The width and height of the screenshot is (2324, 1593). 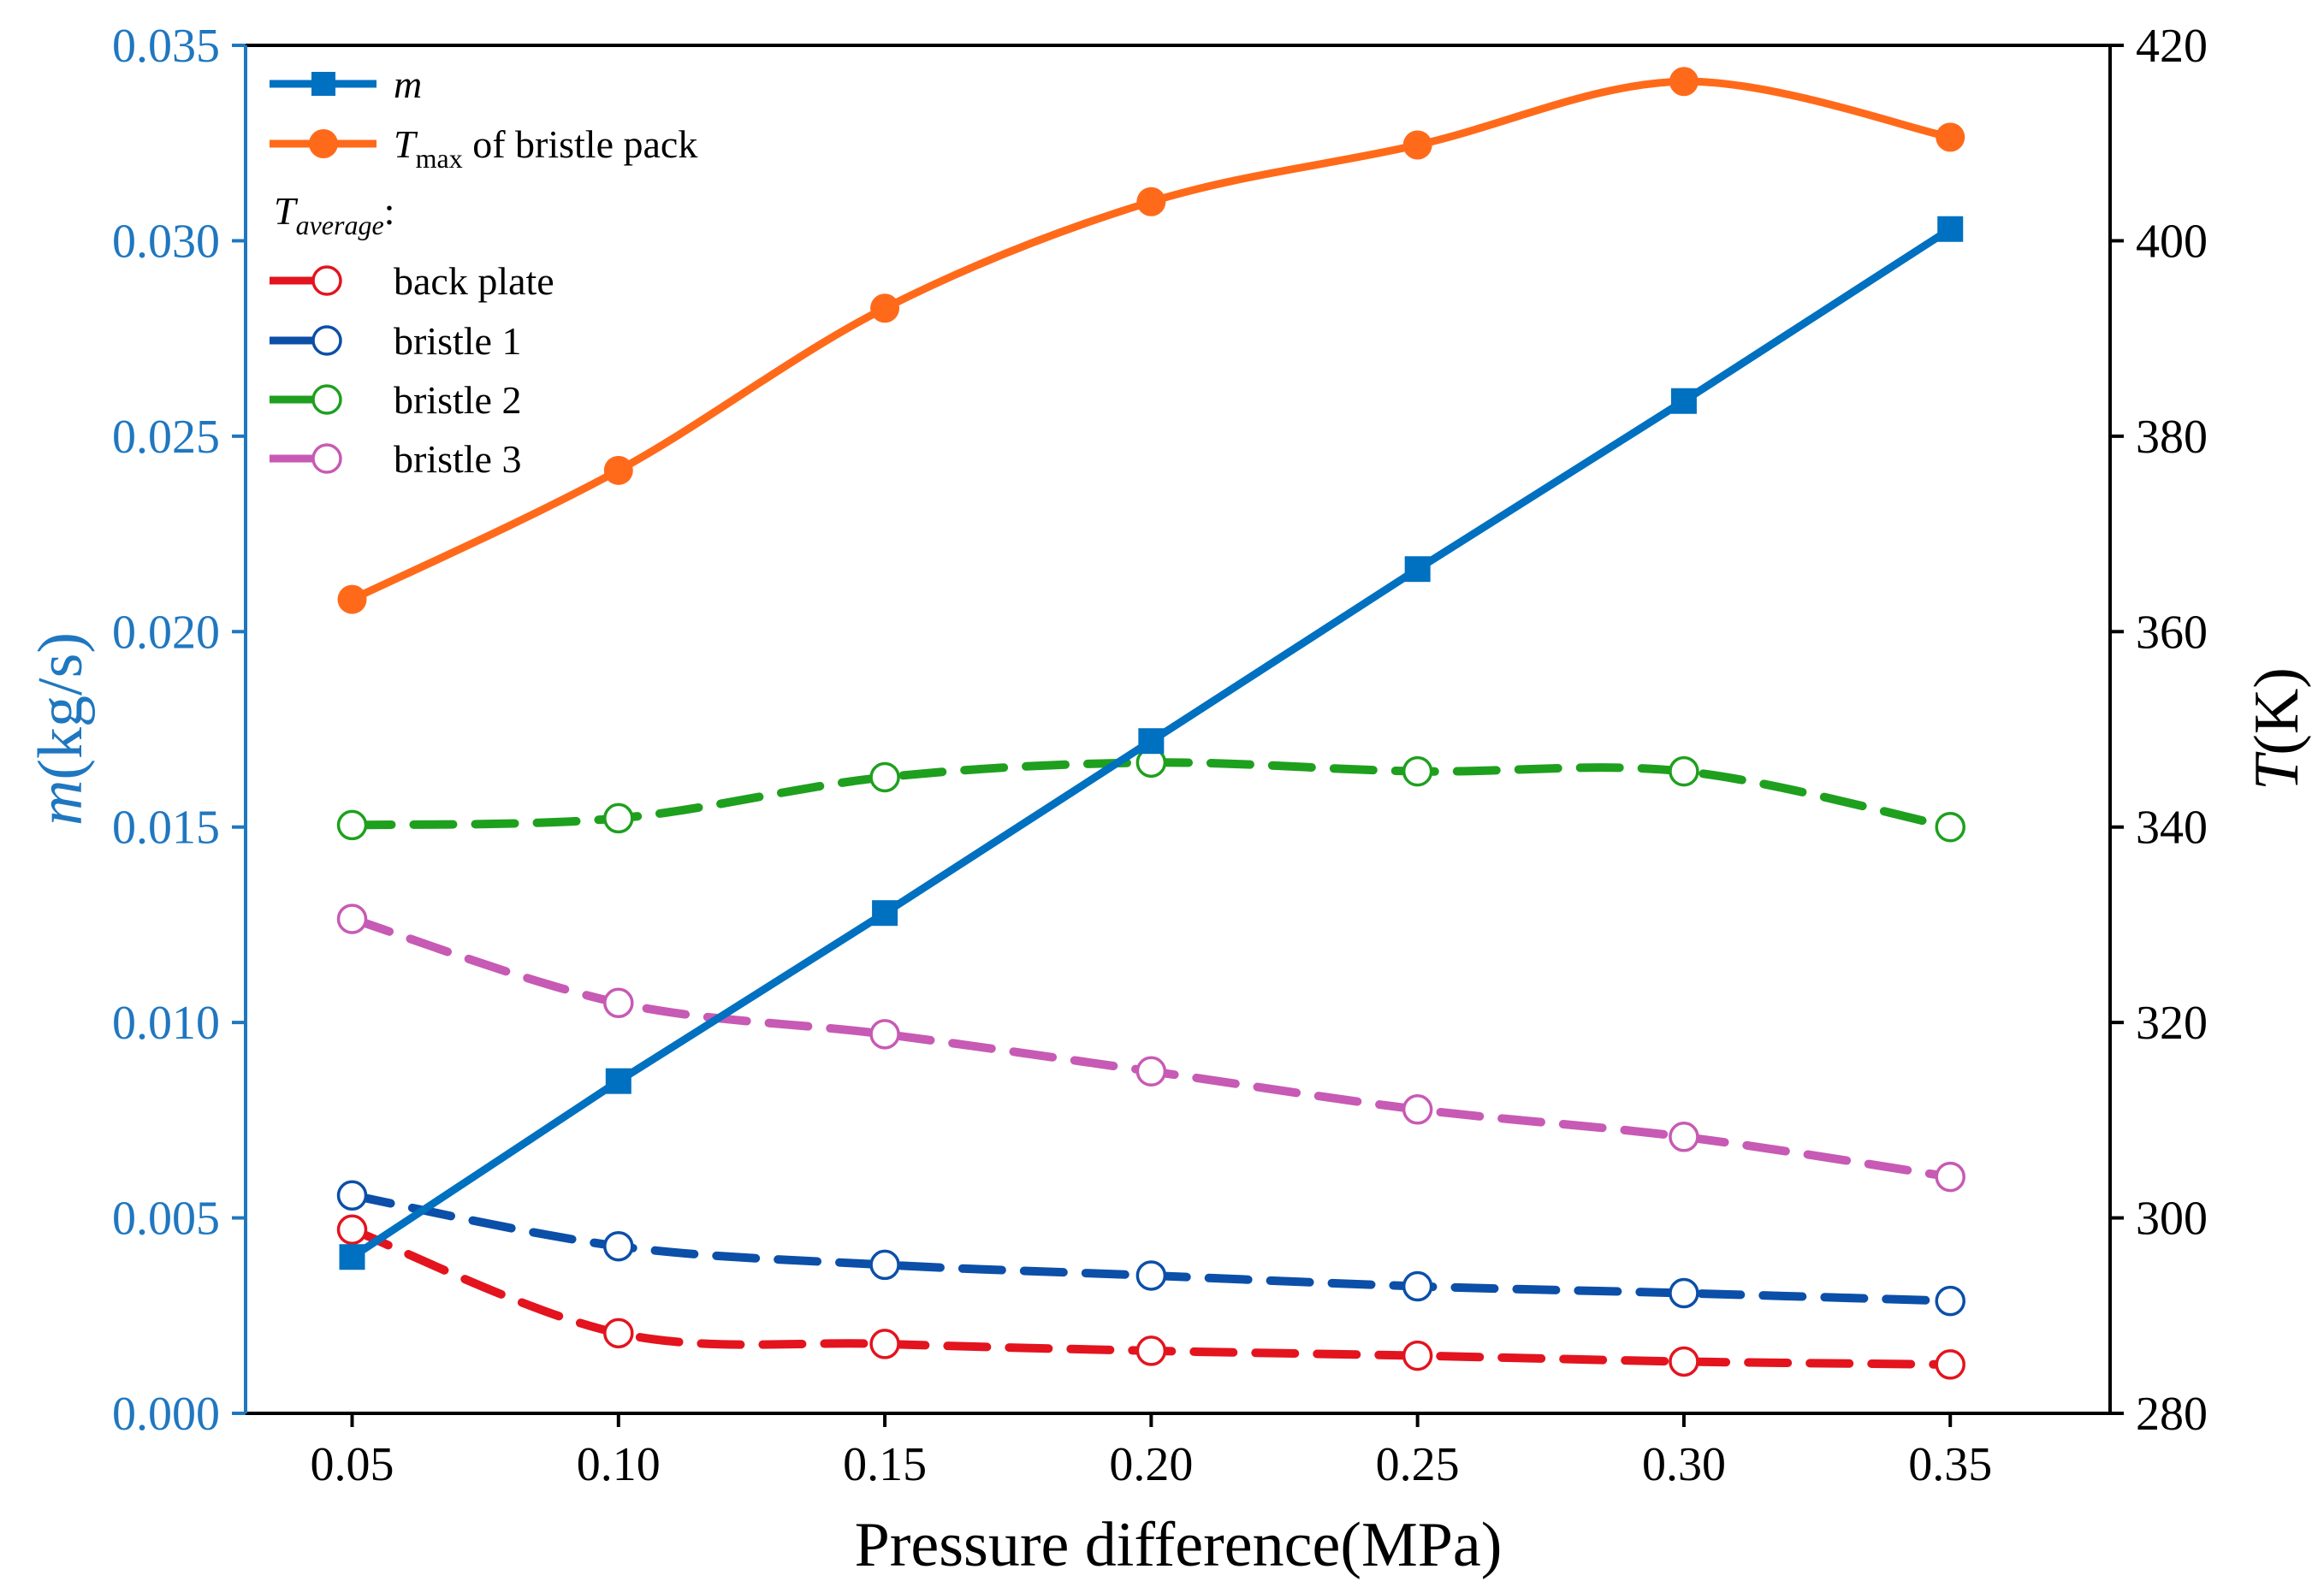 I want to click on right-tick-label: 320, so click(x=2172, y=1023).